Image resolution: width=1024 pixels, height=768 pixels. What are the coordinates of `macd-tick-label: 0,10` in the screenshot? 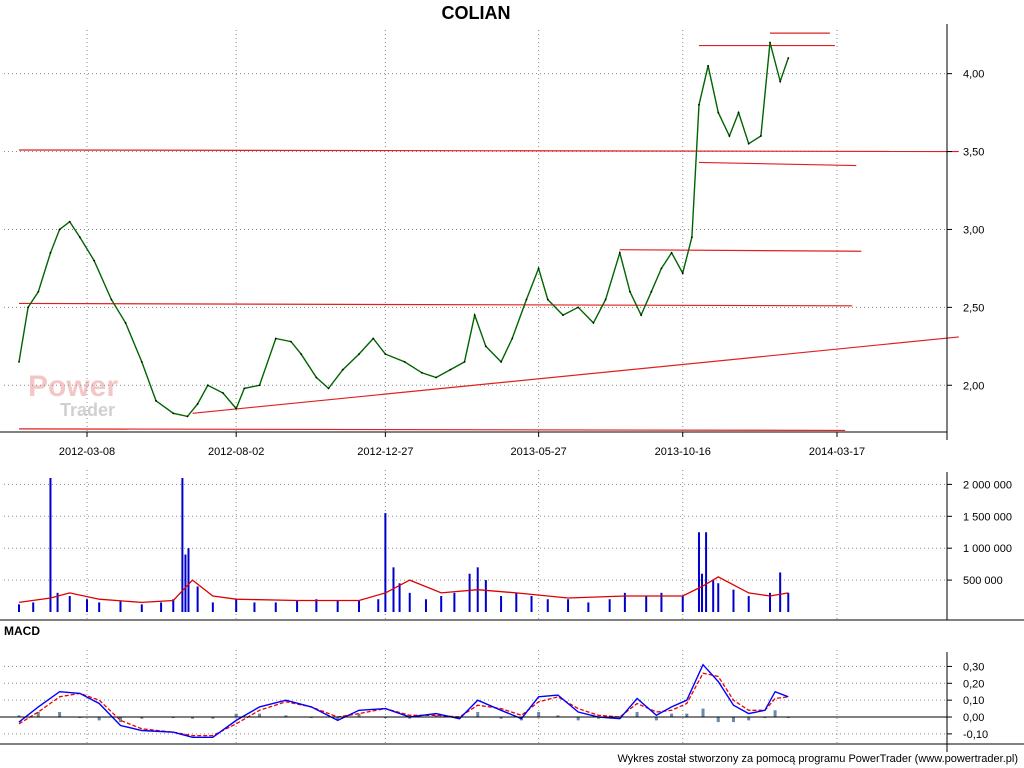 It's located at (973, 701).